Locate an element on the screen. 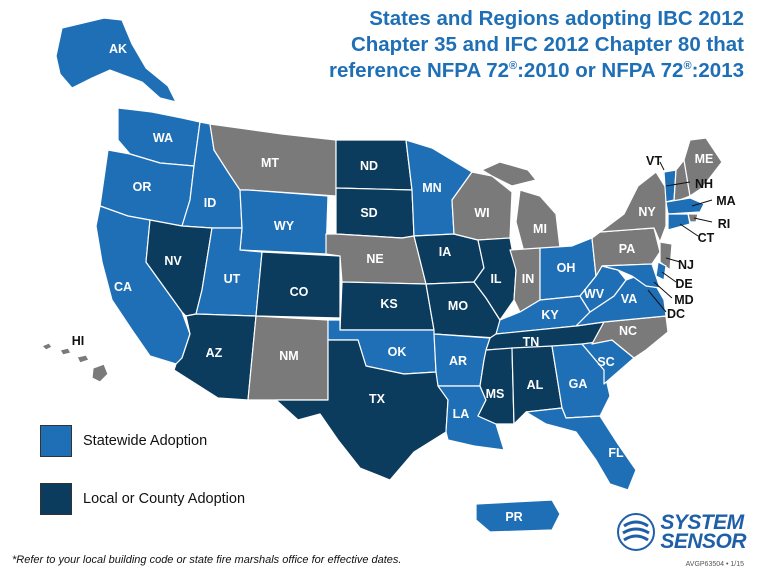 The height and width of the screenshot is (580, 758). label-AR: AR is located at coordinates (458, 361).